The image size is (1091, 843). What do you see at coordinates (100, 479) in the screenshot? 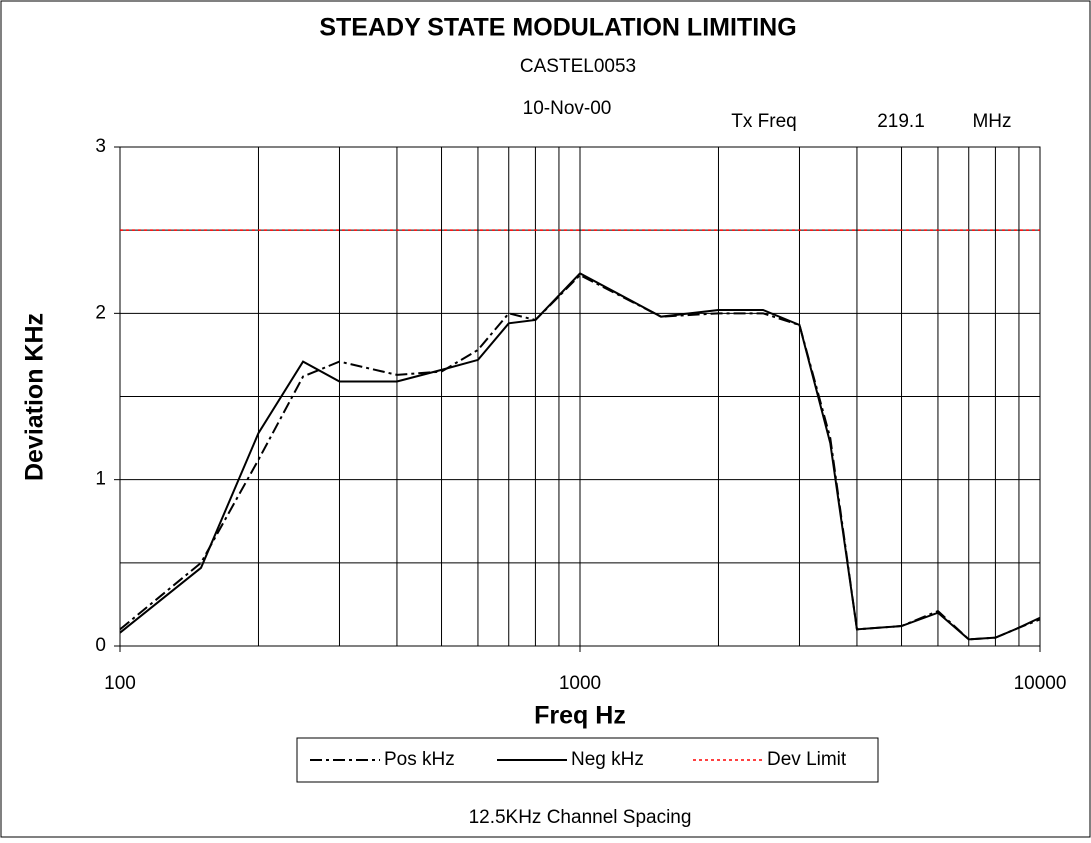
I see `y-tick-label: 1` at bounding box center [100, 479].